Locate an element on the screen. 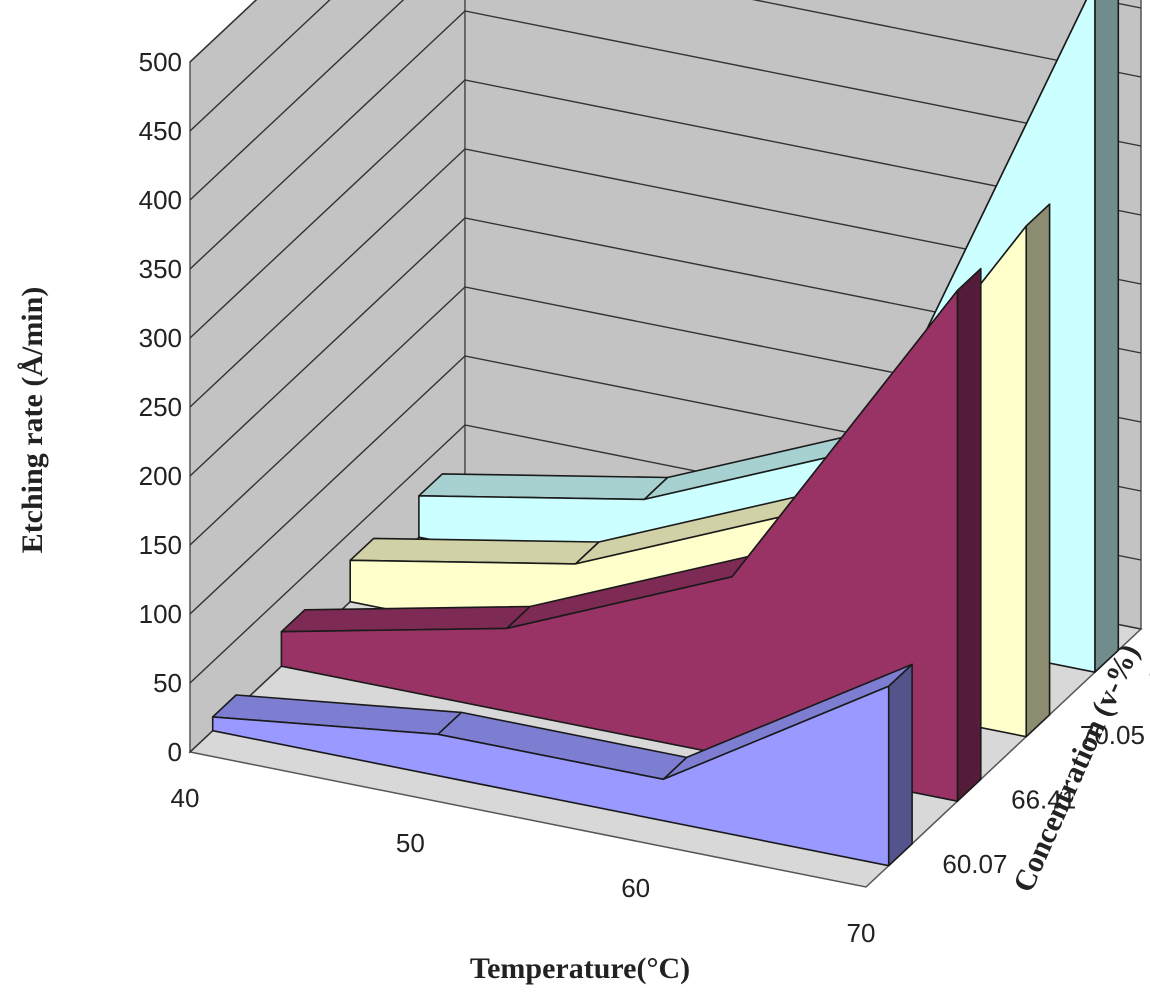  y-tick-label: 0 is located at coordinates (175, 752).